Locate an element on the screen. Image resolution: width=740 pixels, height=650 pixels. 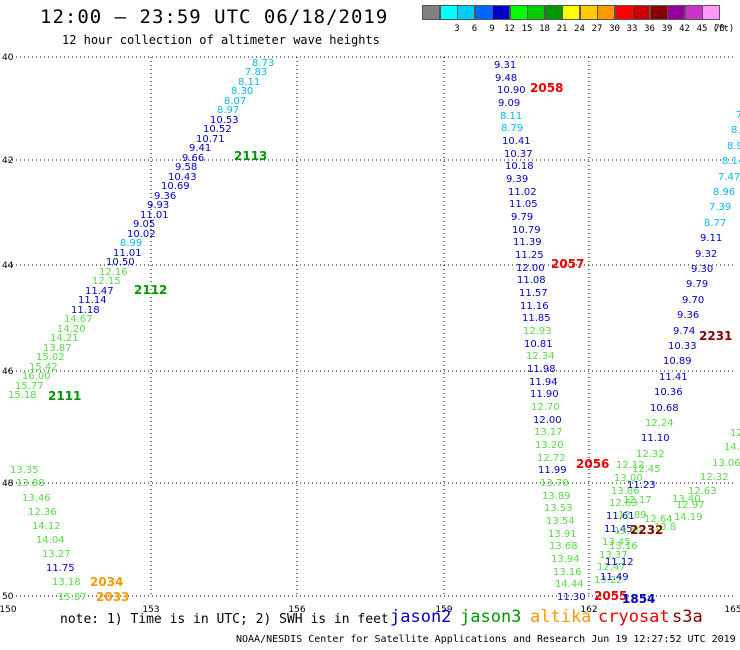
wave-height-label: 11.45 is located at coordinates (618, 529).